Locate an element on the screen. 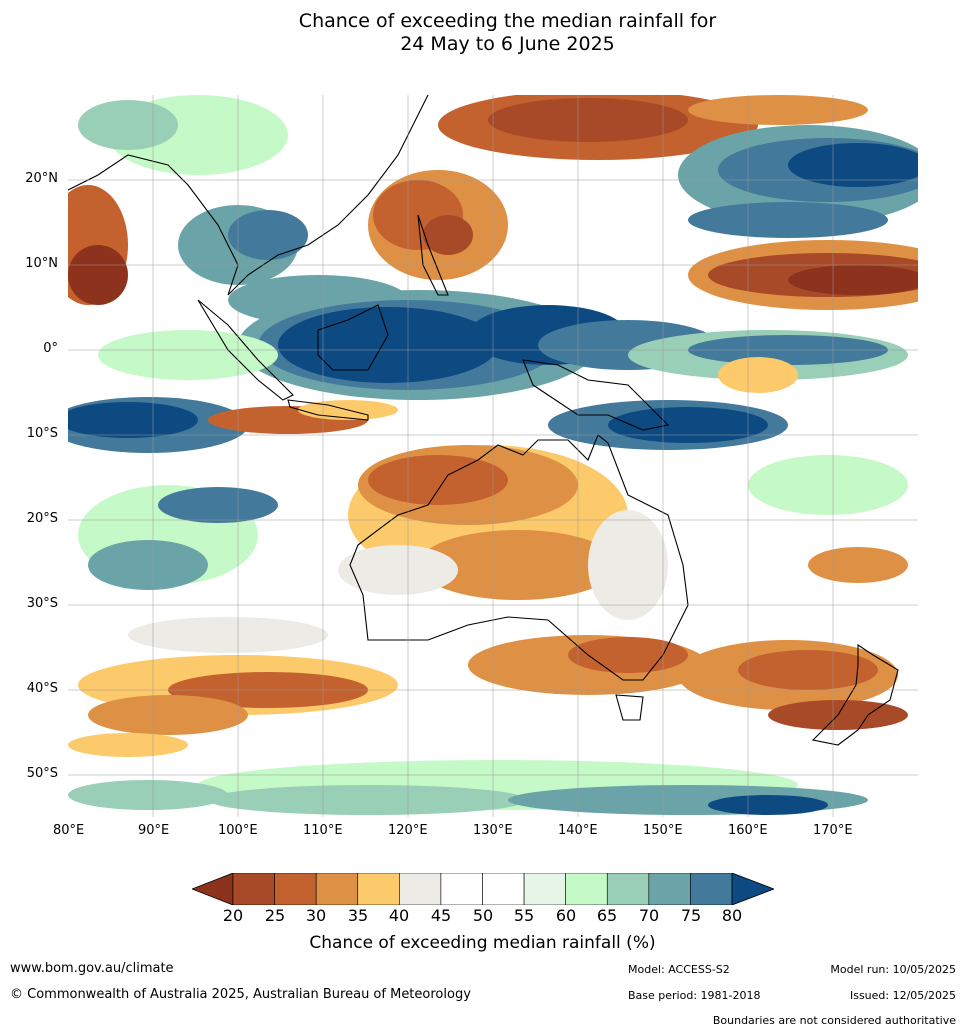 This screenshot has height=1035, width=965. lon-label: 90°E is located at coordinates (154, 830).